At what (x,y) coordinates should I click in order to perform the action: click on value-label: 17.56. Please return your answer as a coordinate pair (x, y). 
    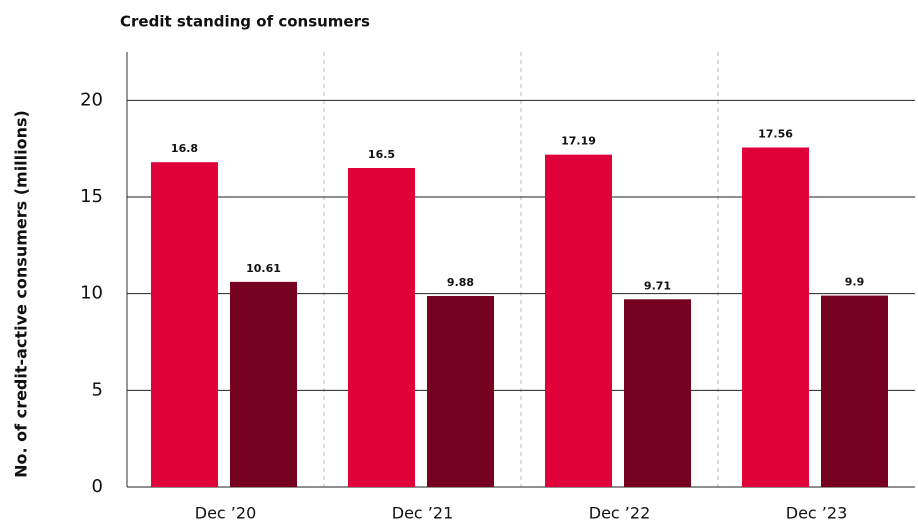
    Looking at the image, I should click on (775, 134).